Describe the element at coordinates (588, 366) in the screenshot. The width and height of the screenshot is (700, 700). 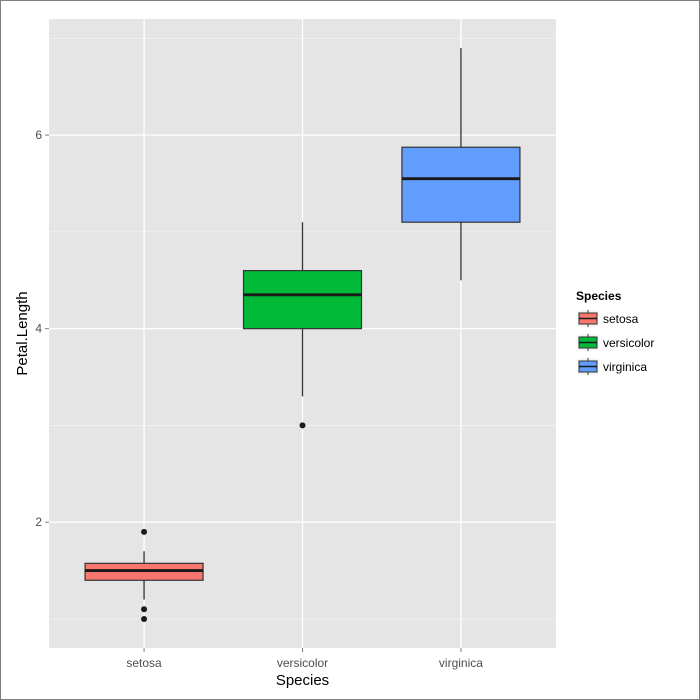
I see `legend-key-virginica` at that location.